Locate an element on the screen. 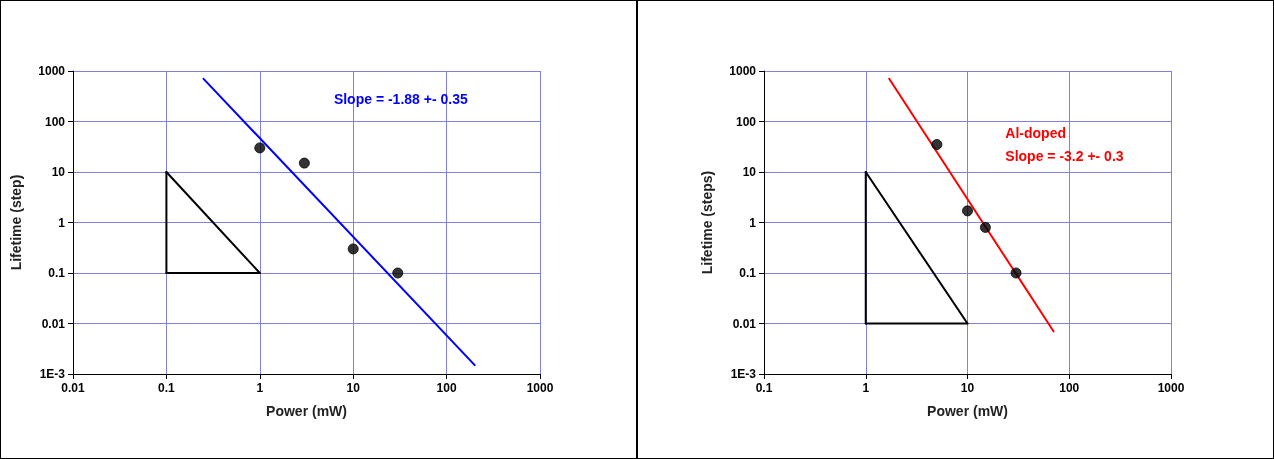  y-axis-title: Lifetime (steps) is located at coordinates (707, 222).